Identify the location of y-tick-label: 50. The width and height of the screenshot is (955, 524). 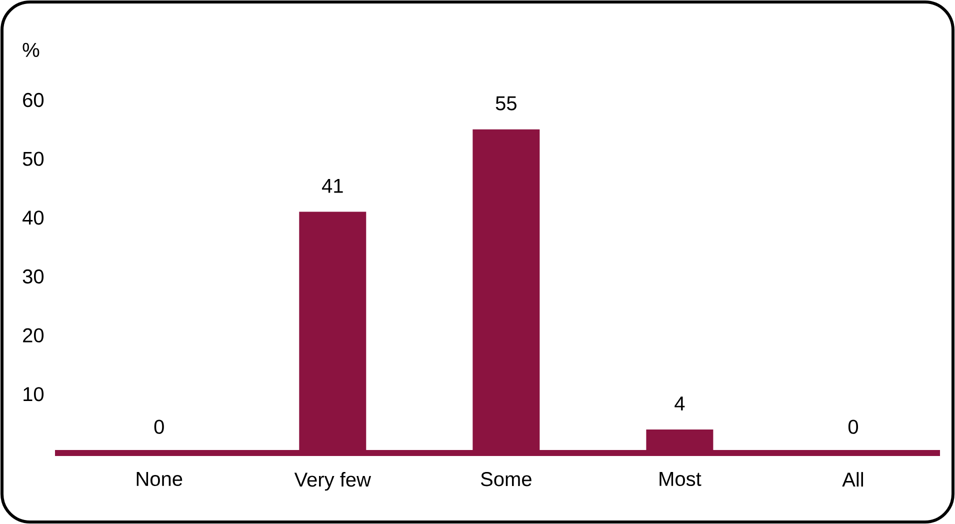
(33, 159).